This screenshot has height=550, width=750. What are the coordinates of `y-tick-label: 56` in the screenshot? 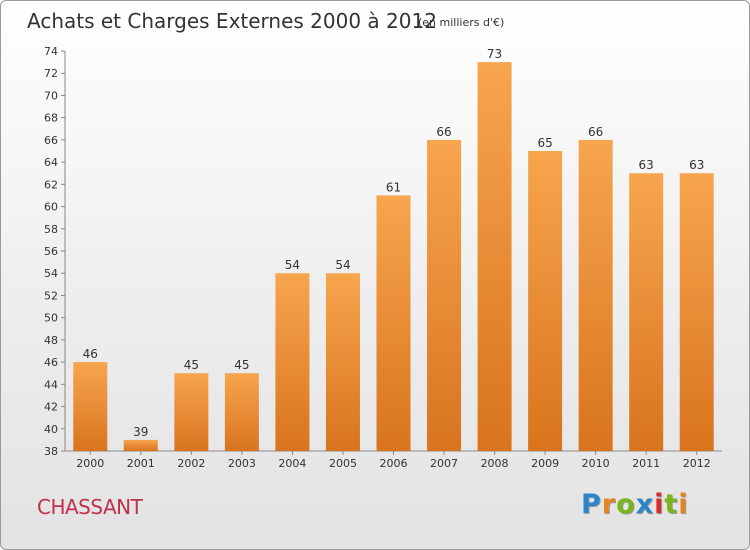 It's located at (51, 251).